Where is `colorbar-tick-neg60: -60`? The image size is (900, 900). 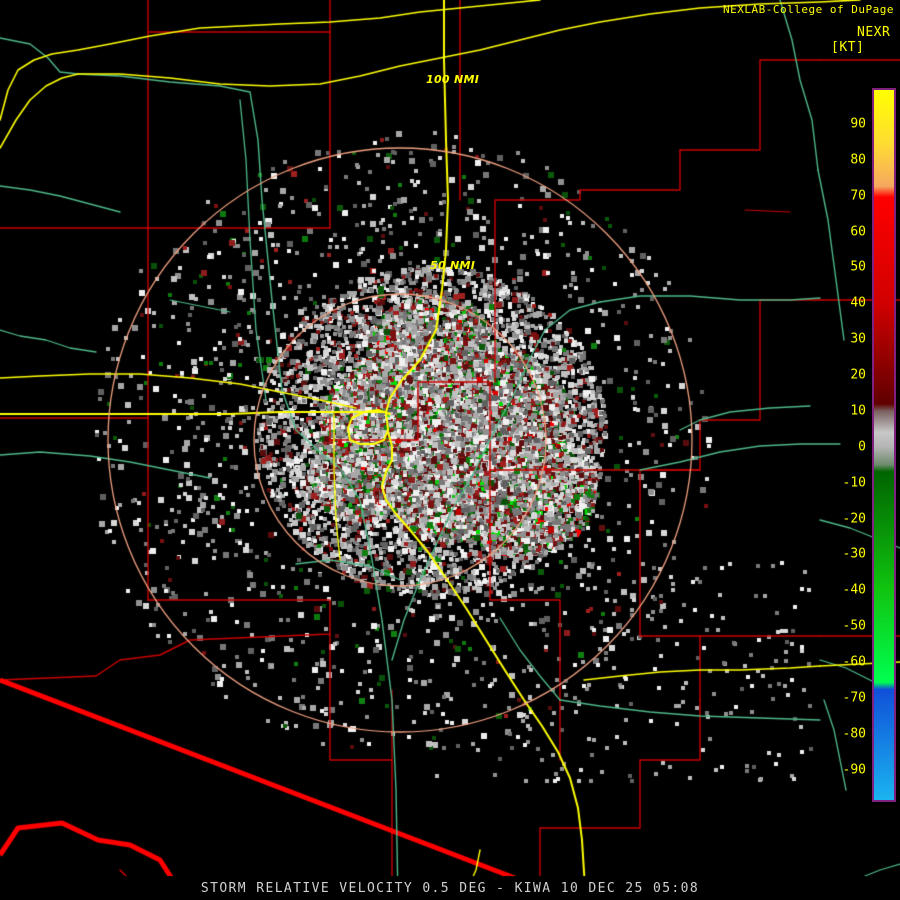 colorbar-tick-neg60: -60 is located at coordinates (854, 662).